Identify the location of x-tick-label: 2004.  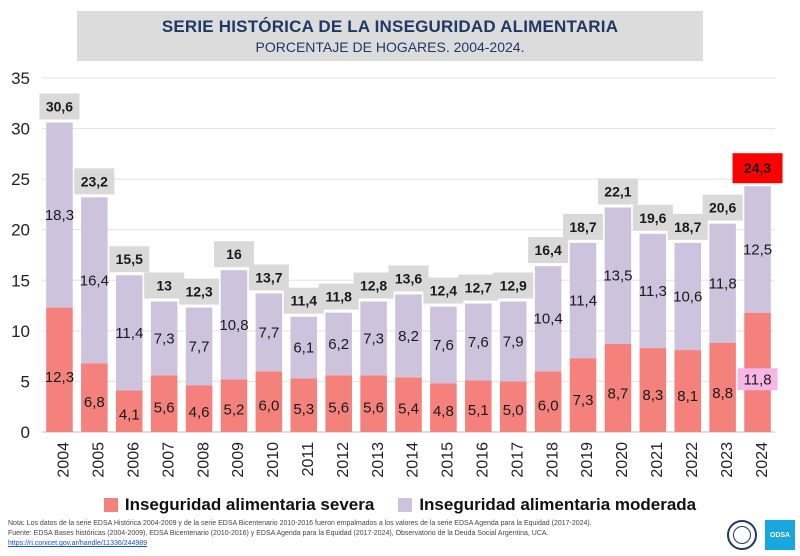
(64, 460).